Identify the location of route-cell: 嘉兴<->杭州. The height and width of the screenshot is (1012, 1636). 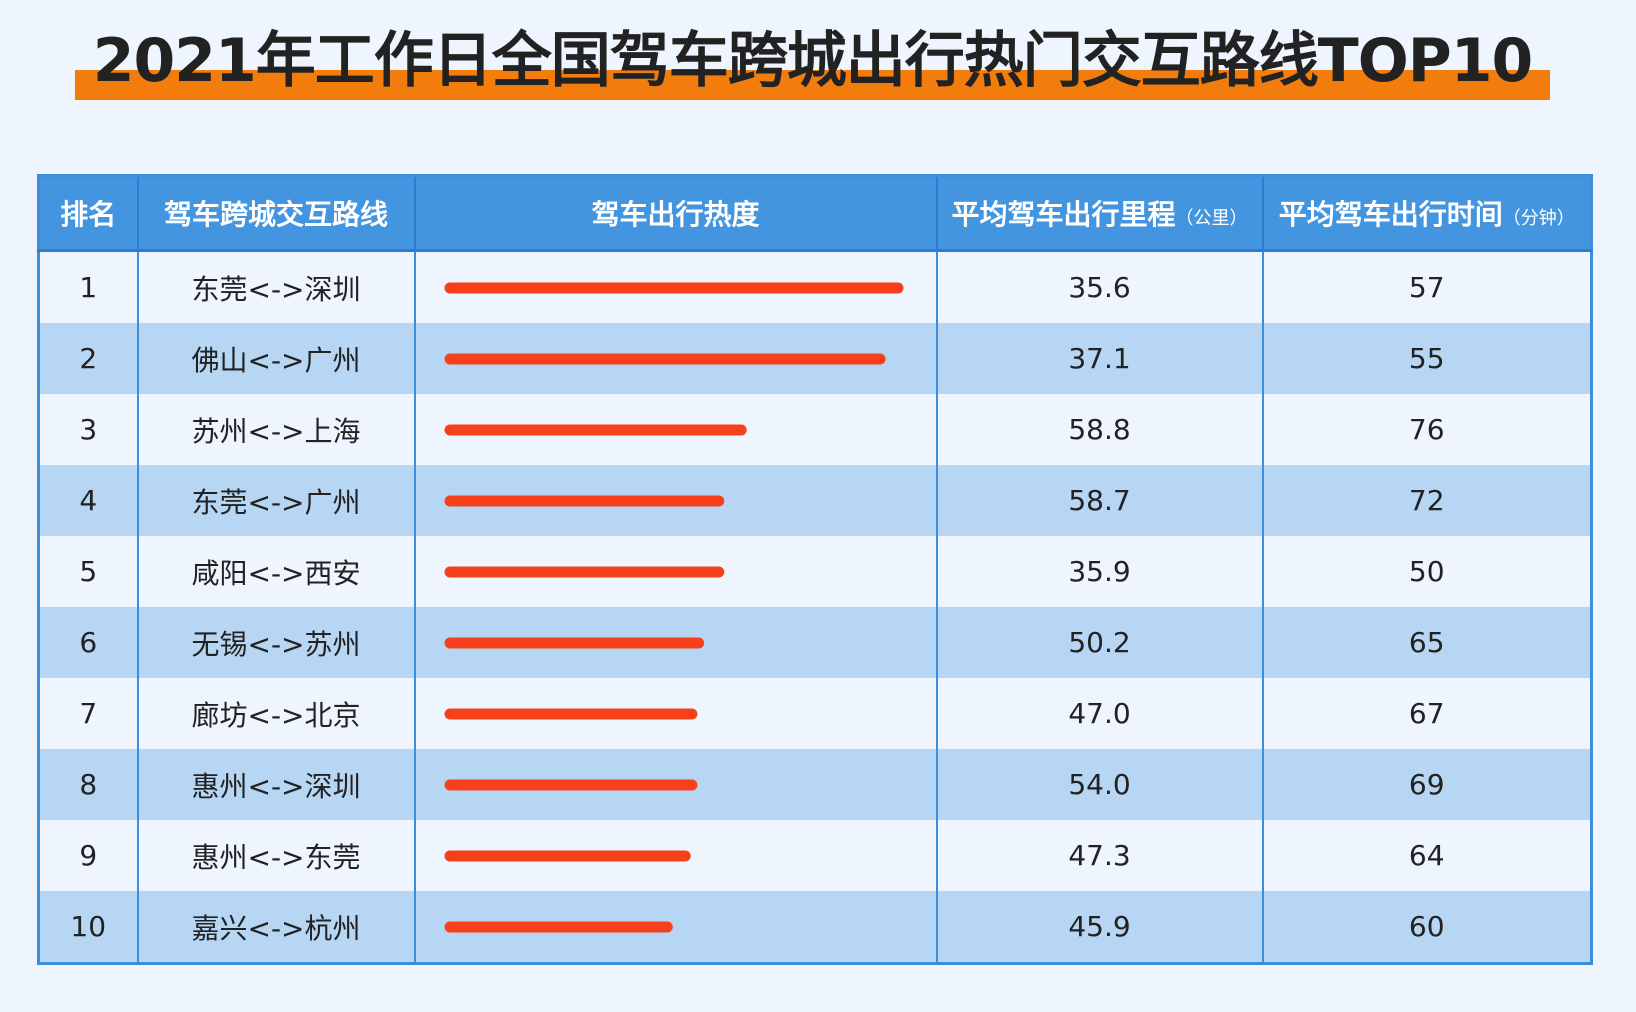
(276, 927).